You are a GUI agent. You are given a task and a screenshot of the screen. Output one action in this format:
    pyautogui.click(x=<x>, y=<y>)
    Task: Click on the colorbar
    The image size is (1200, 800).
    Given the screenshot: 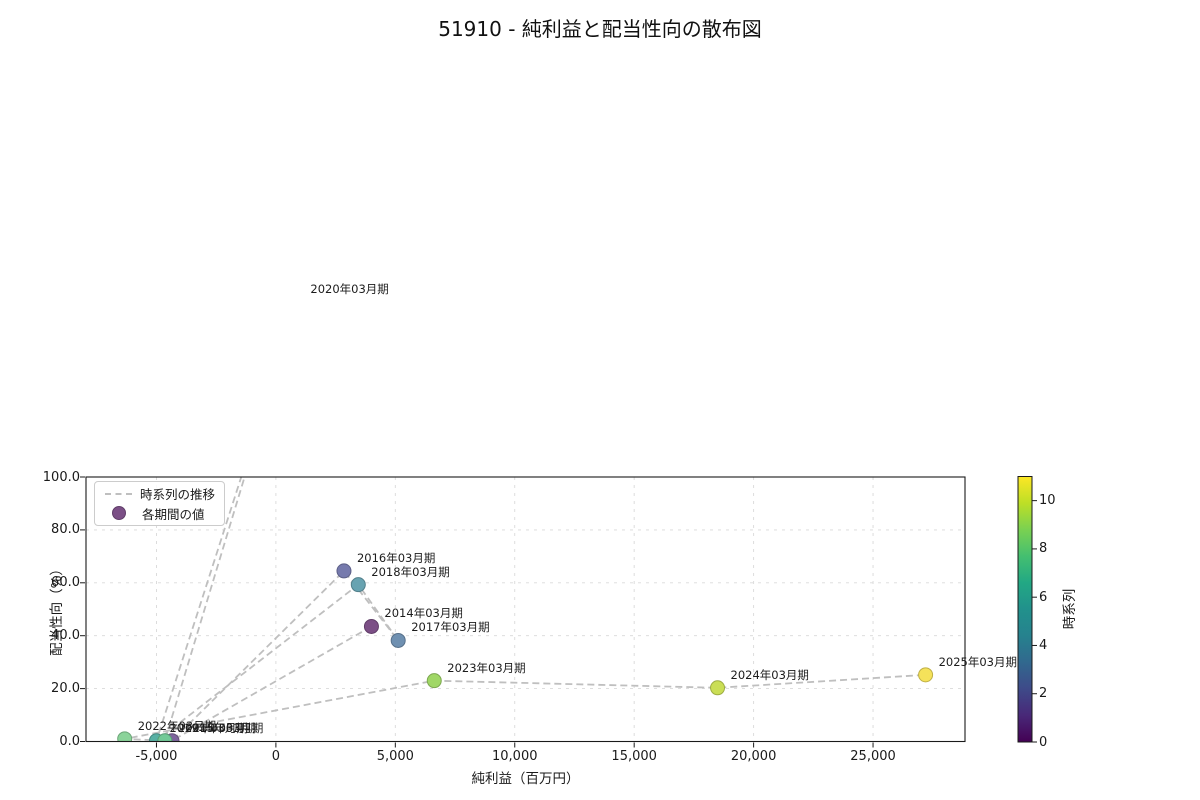 What is the action you would take?
    pyautogui.click(x=1025, y=609)
    